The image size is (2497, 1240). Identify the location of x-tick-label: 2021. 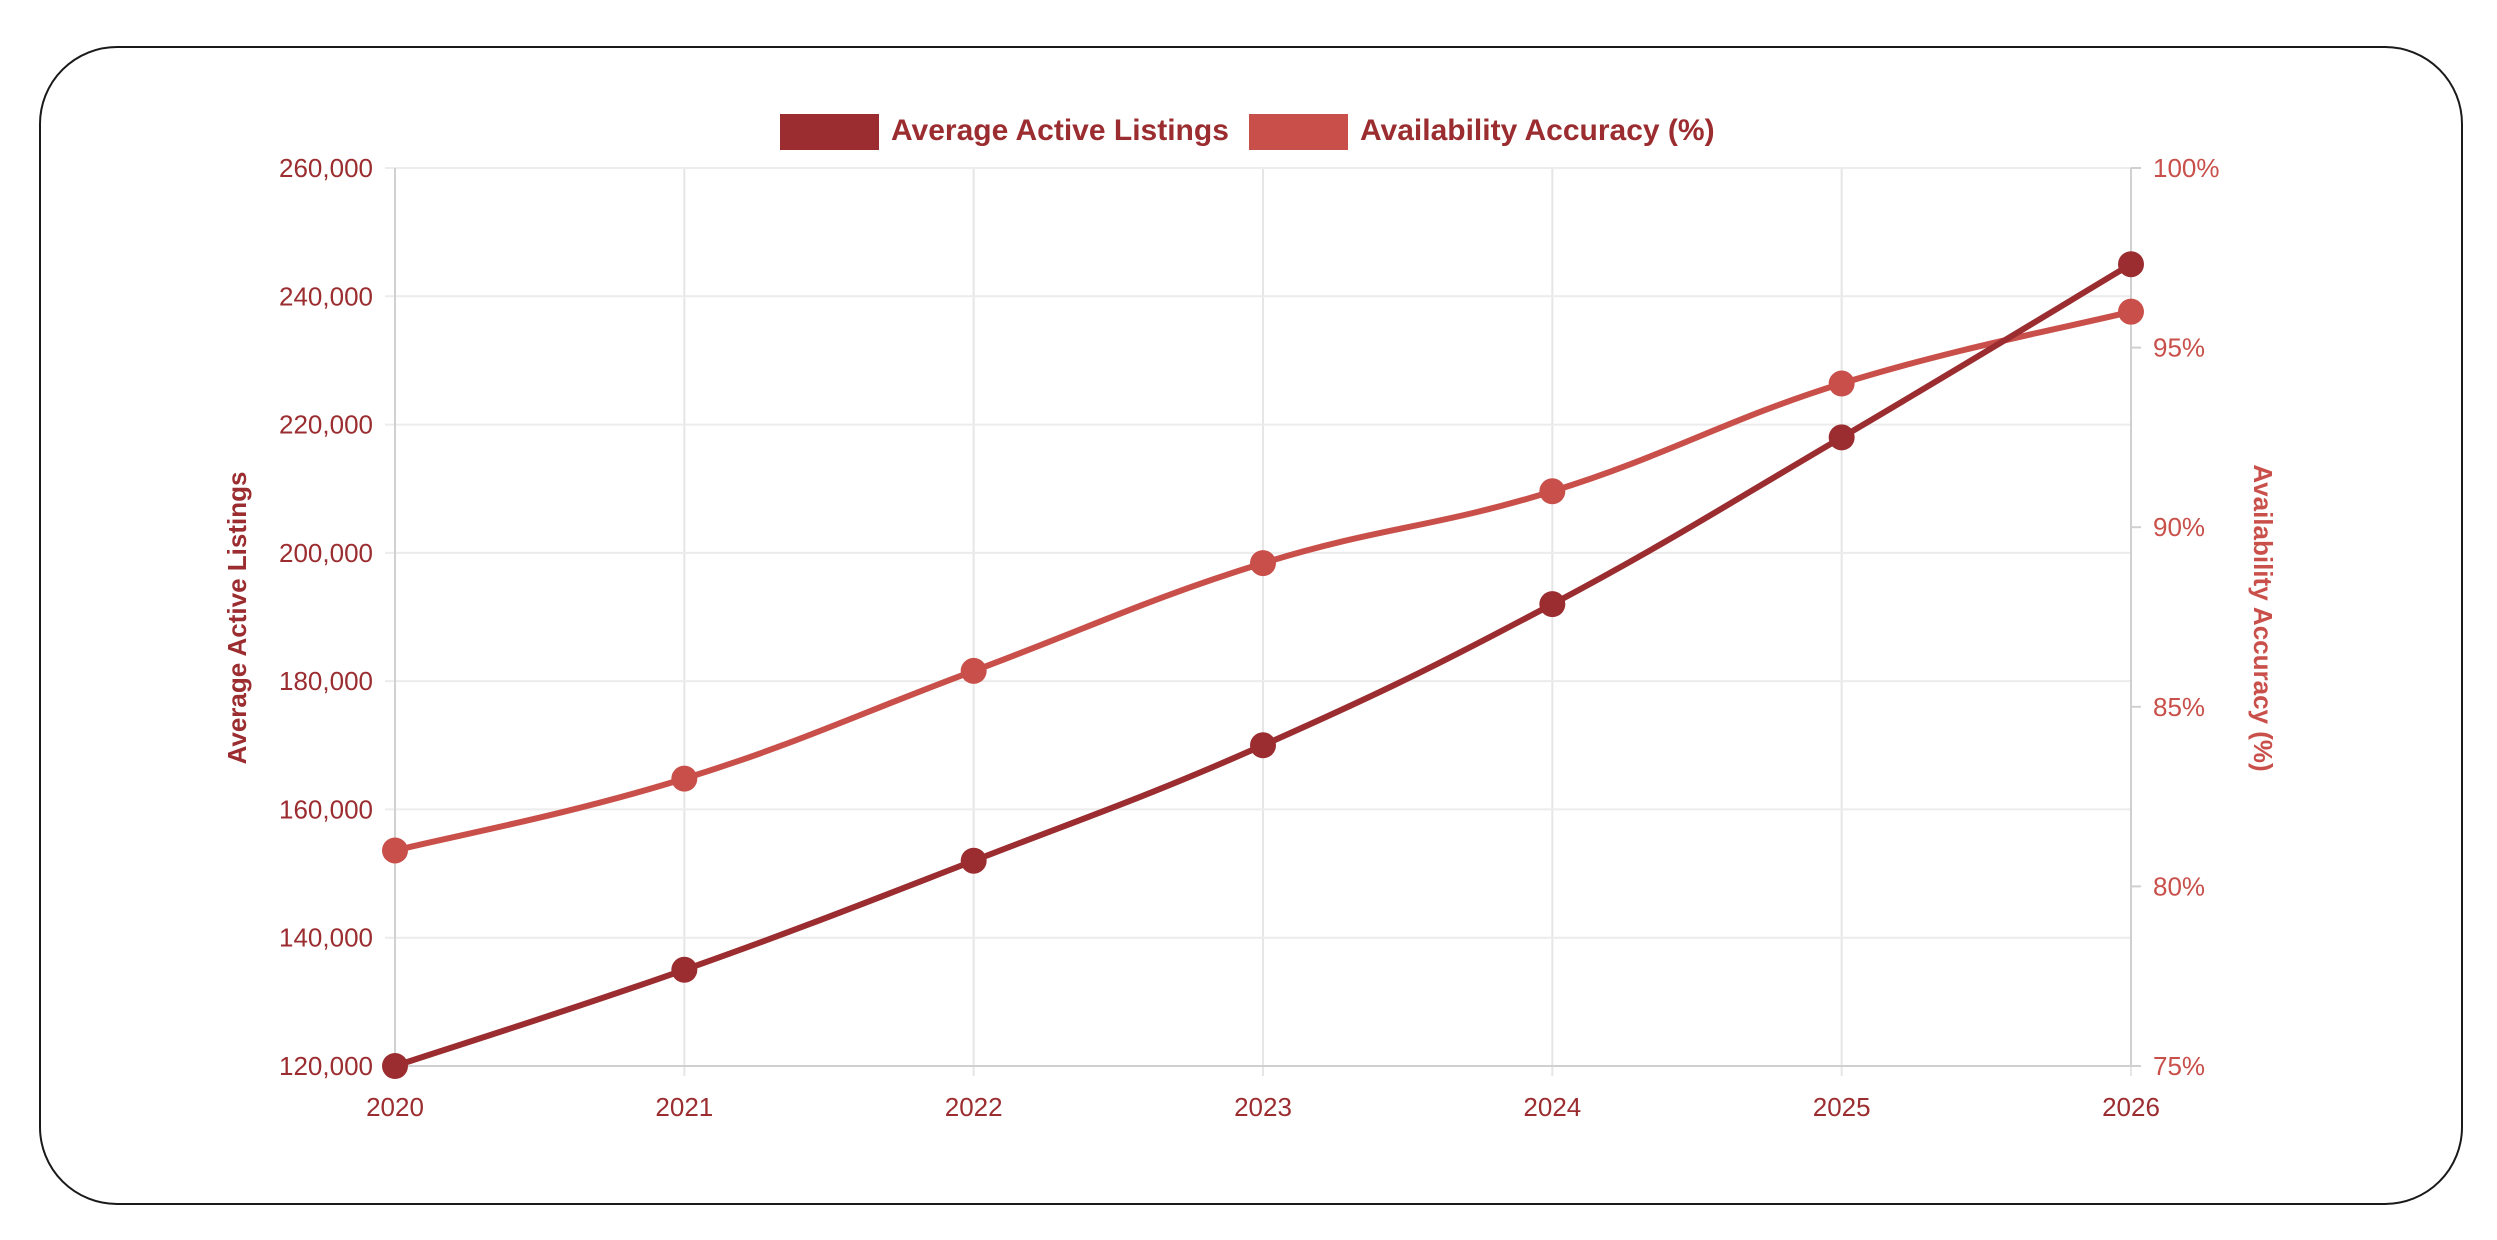
(684, 1107).